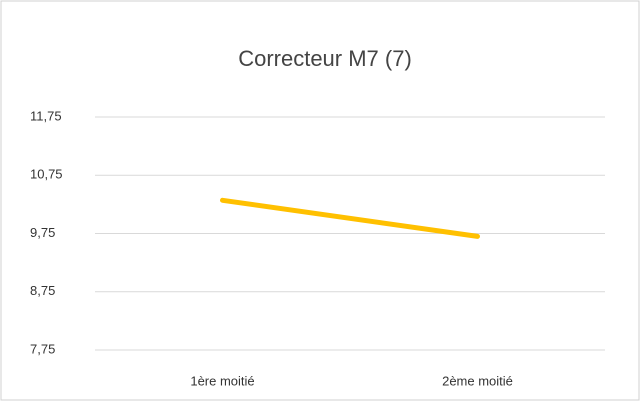  Describe the element at coordinates (42, 232) in the screenshot. I see `y-tick-label: 9,75` at that location.